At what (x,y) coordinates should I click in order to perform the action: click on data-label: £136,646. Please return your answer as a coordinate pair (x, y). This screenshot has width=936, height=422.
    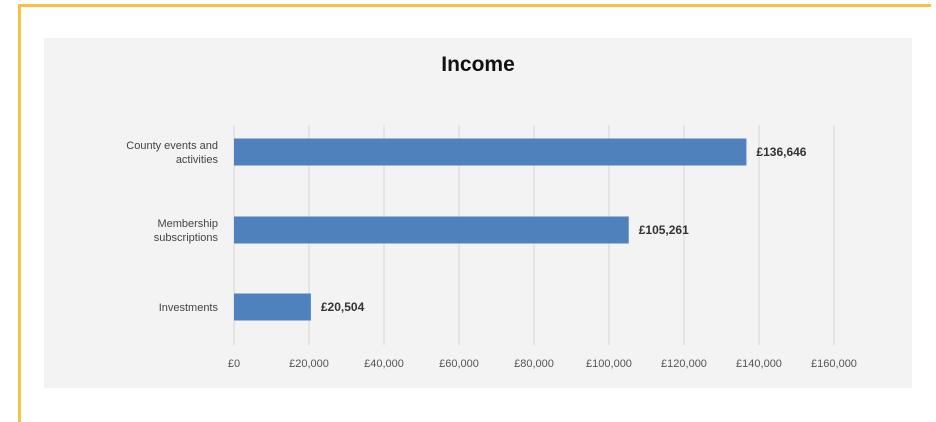
    Looking at the image, I should click on (781, 152).